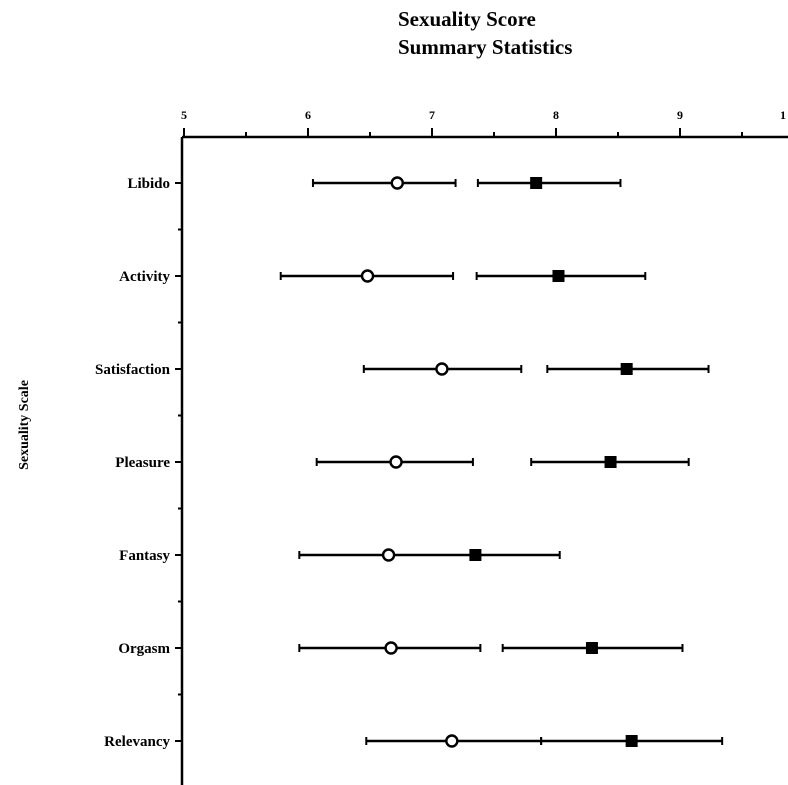  What do you see at coordinates (148, 184) in the screenshot?
I see `category-label: Libido` at bounding box center [148, 184].